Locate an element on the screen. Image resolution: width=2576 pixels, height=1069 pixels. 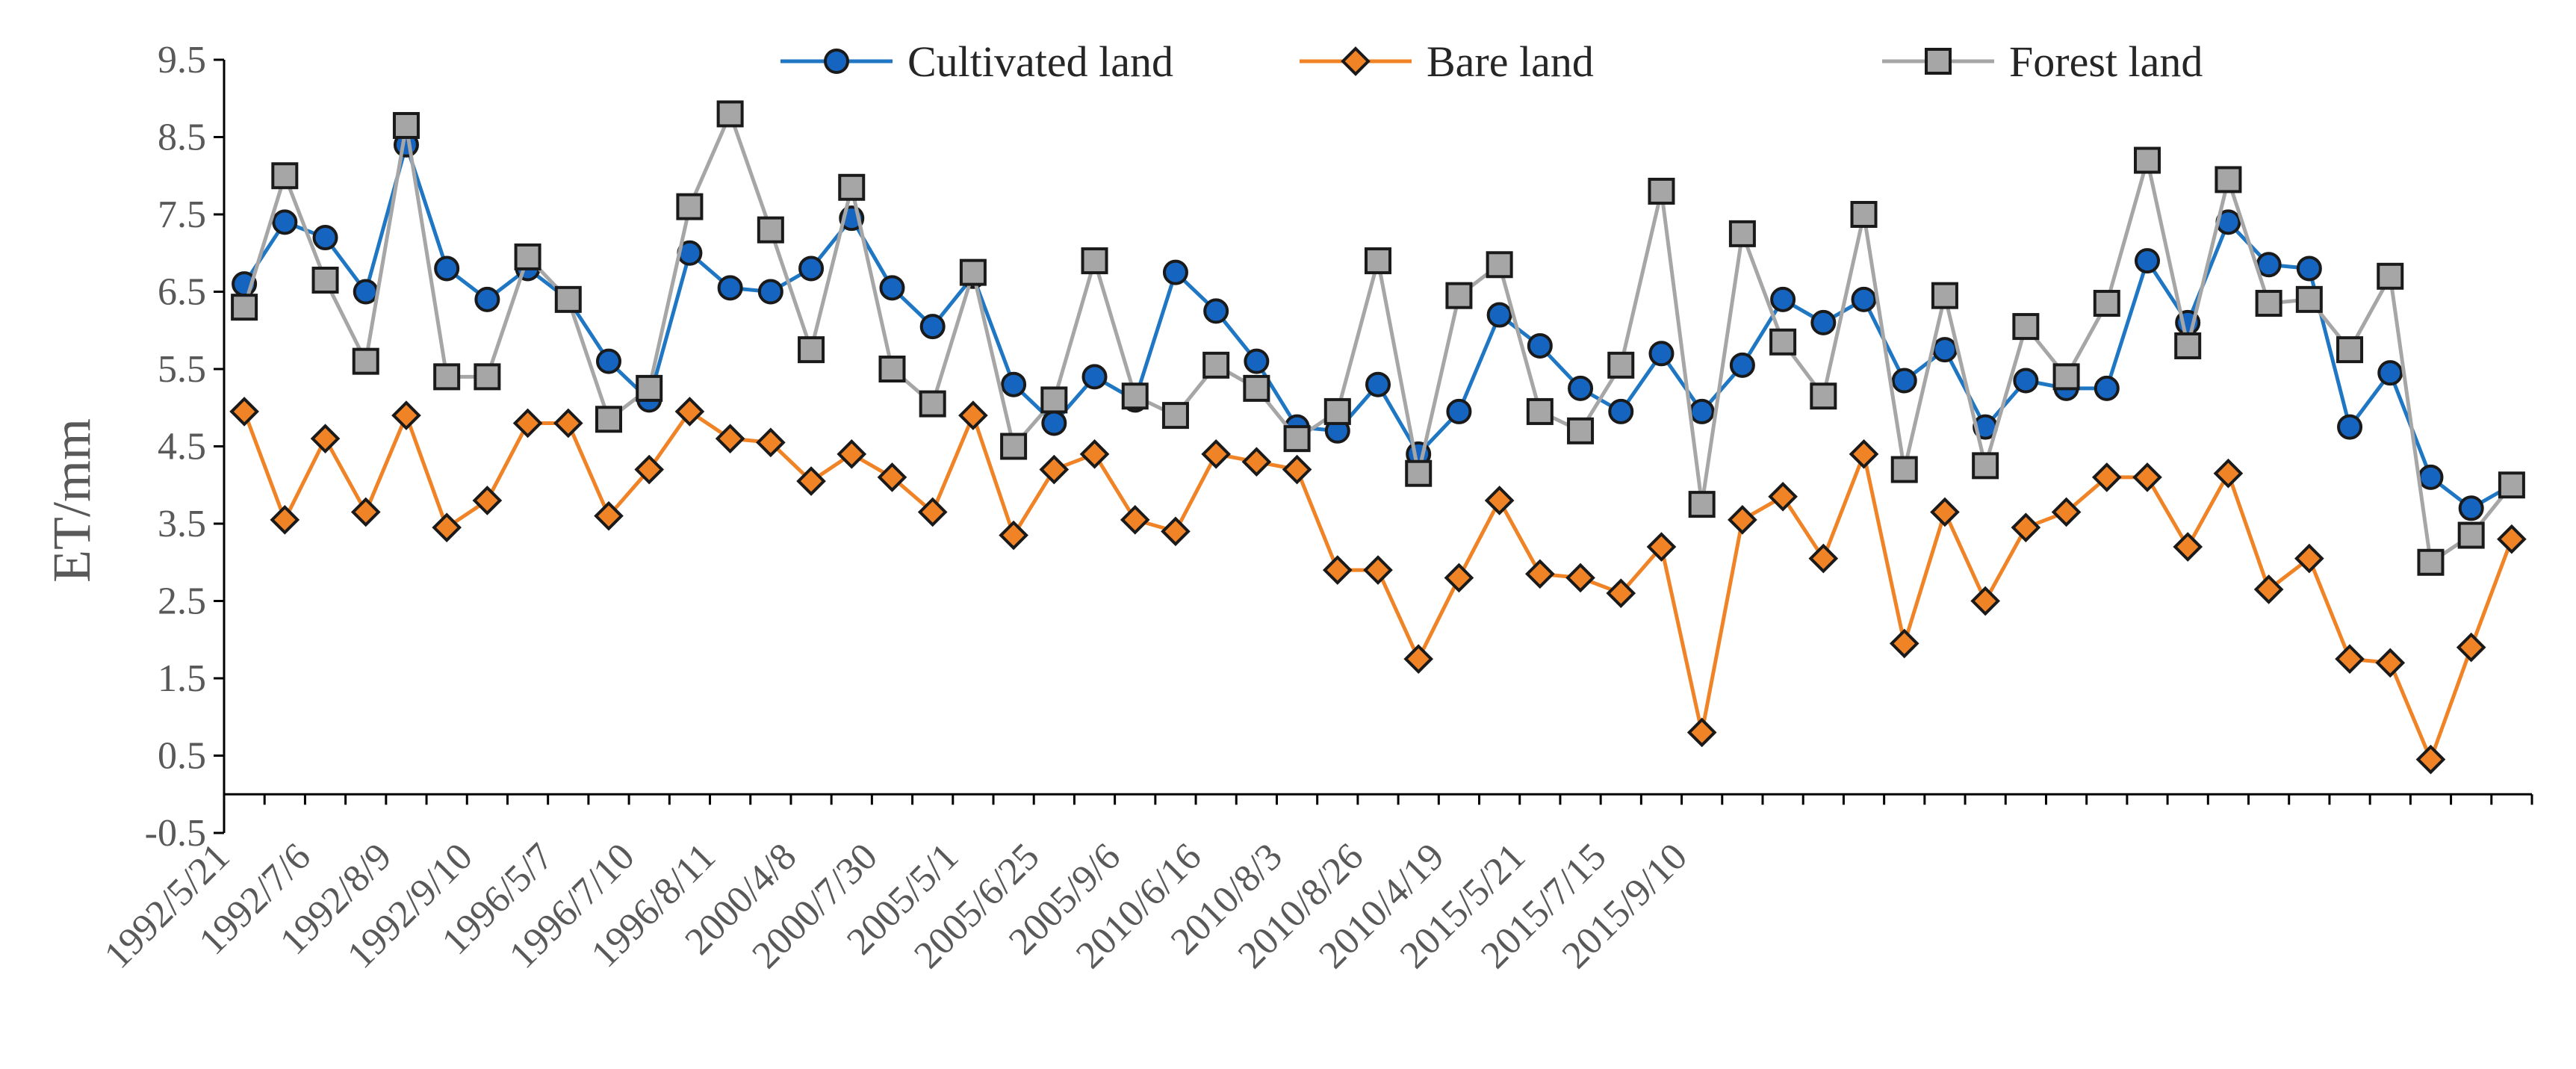
y-tick-label: 2.5 is located at coordinates (182, 601).